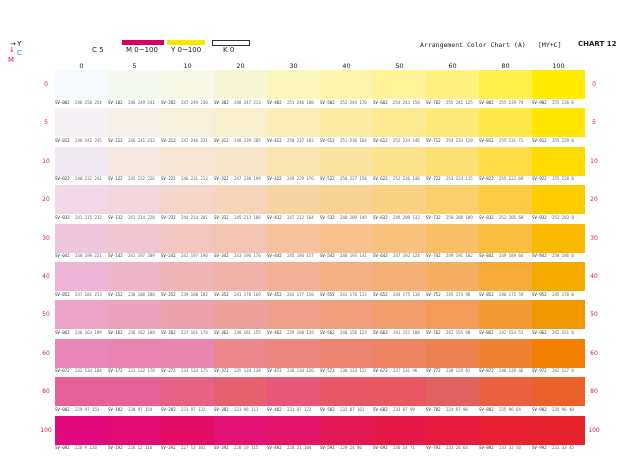 Image resolution: width=640 pixels, height=474 pixels. I want to click on swatch-code: SV-172, so click(115, 371).